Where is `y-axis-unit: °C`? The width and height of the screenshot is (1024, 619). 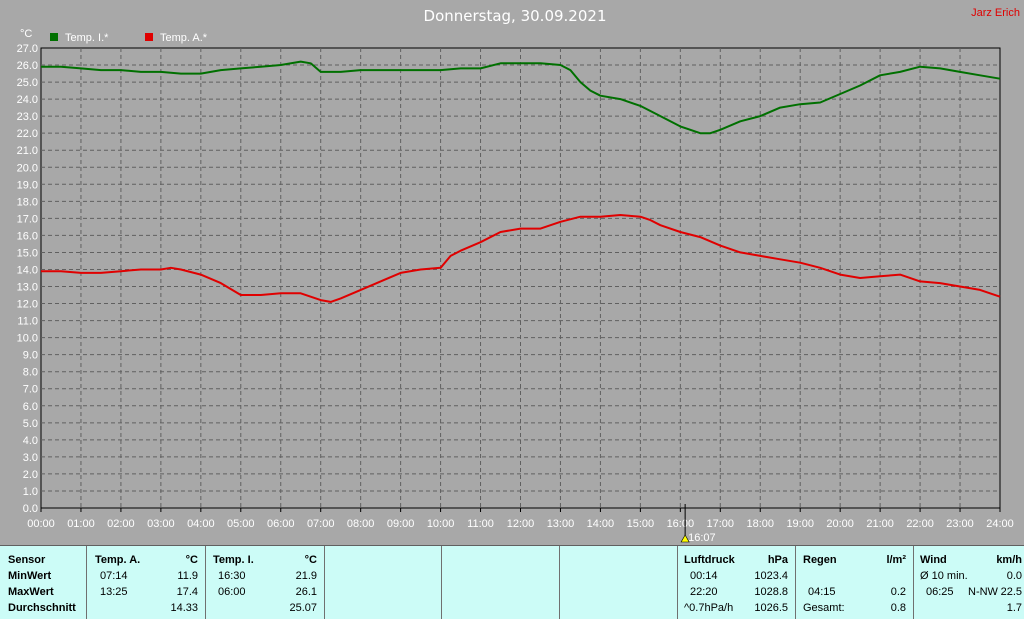 y-axis-unit: °C is located at coordinates (26, 34).